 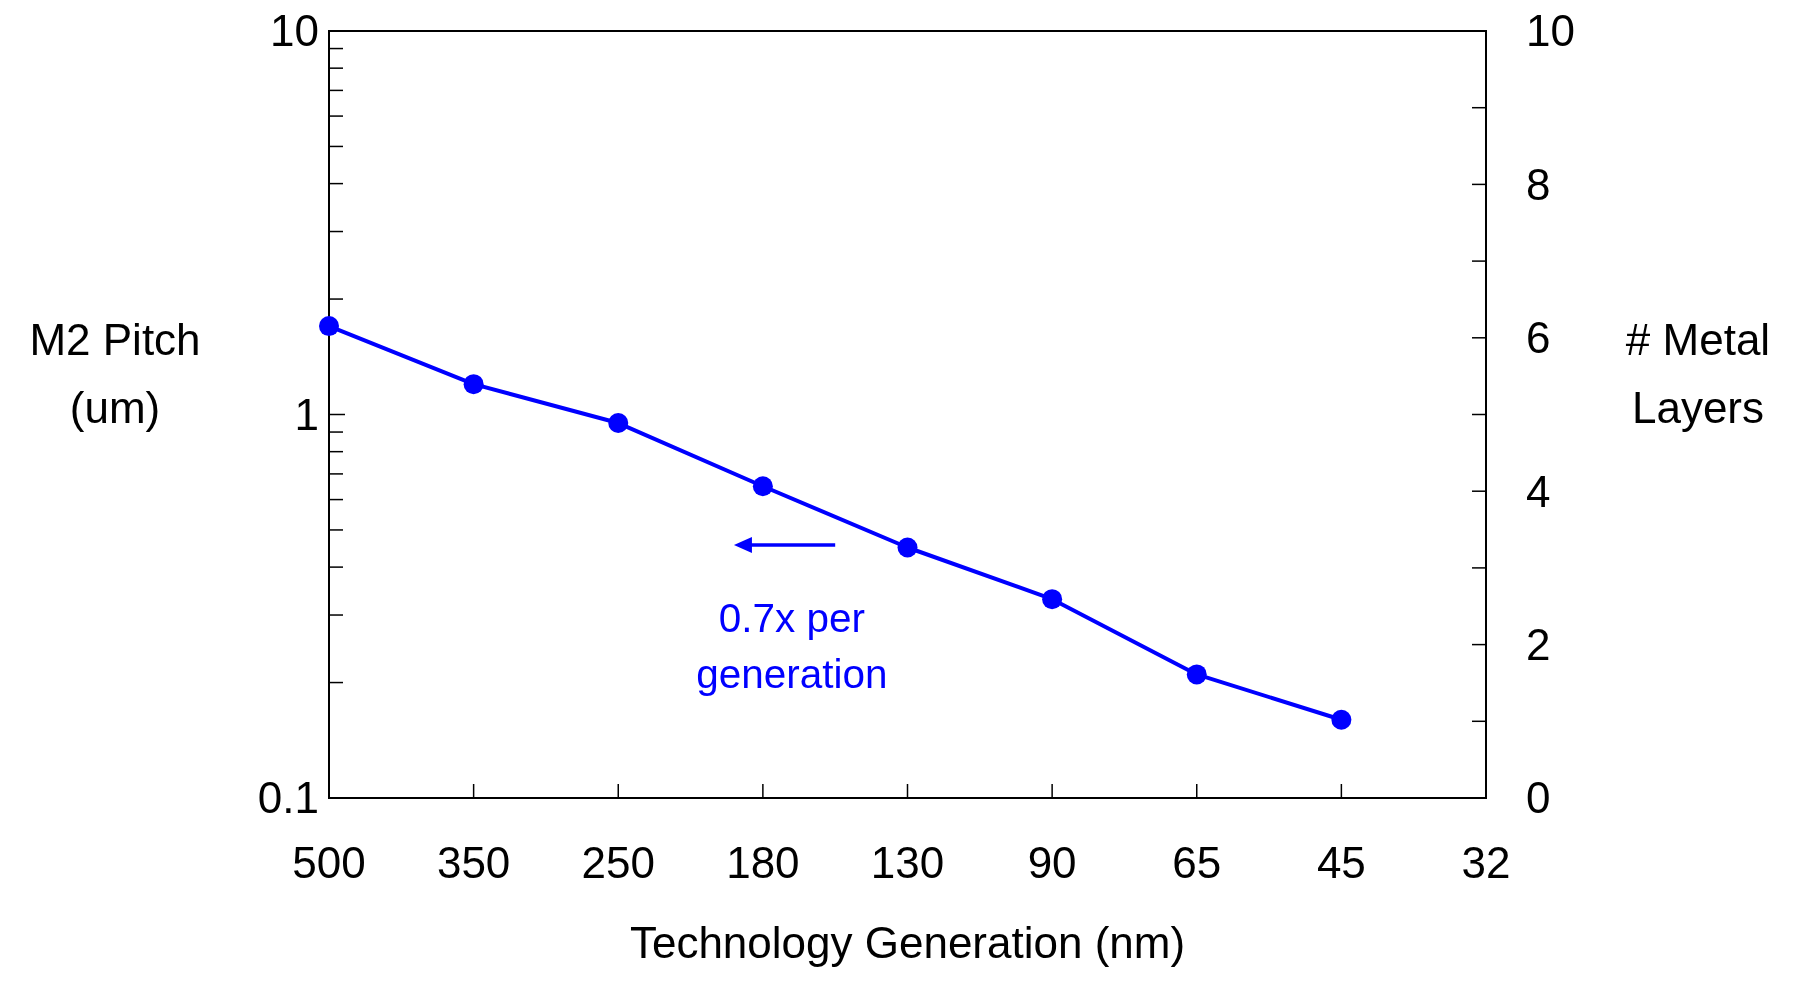 What do you see at coordinates (288, 798) in the screenshot?
I see `y-tick-label: 0.1` at bounding box center [288, 798].